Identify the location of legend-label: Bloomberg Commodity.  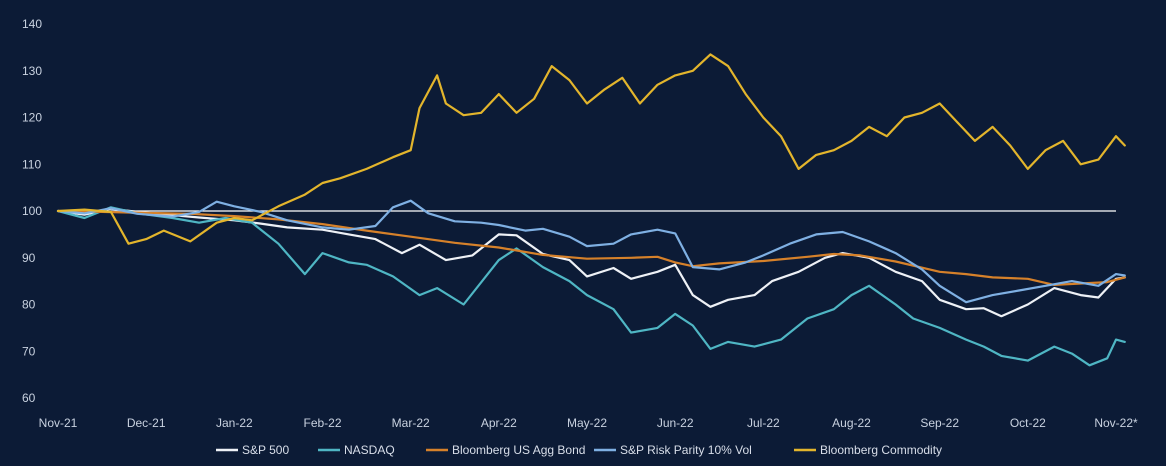
(881, 450).